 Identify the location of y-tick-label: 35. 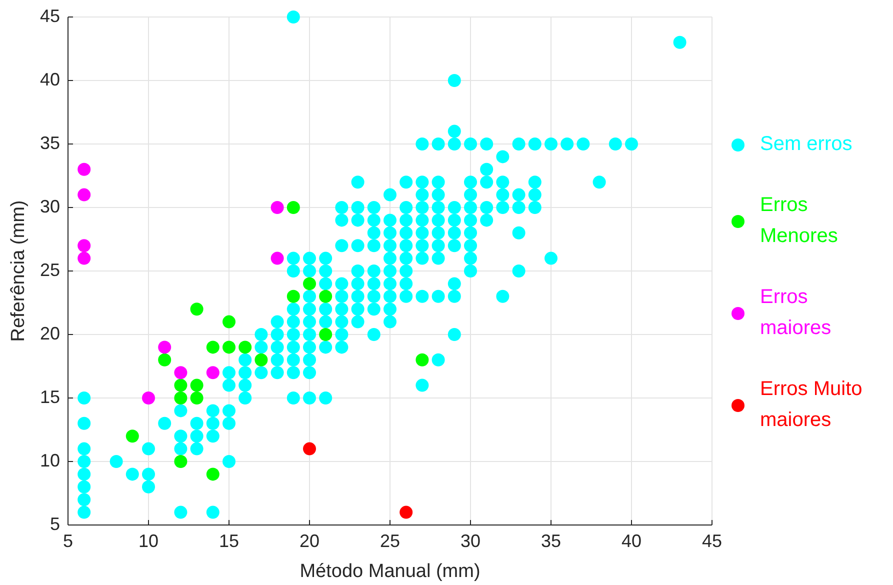
(50, 142).